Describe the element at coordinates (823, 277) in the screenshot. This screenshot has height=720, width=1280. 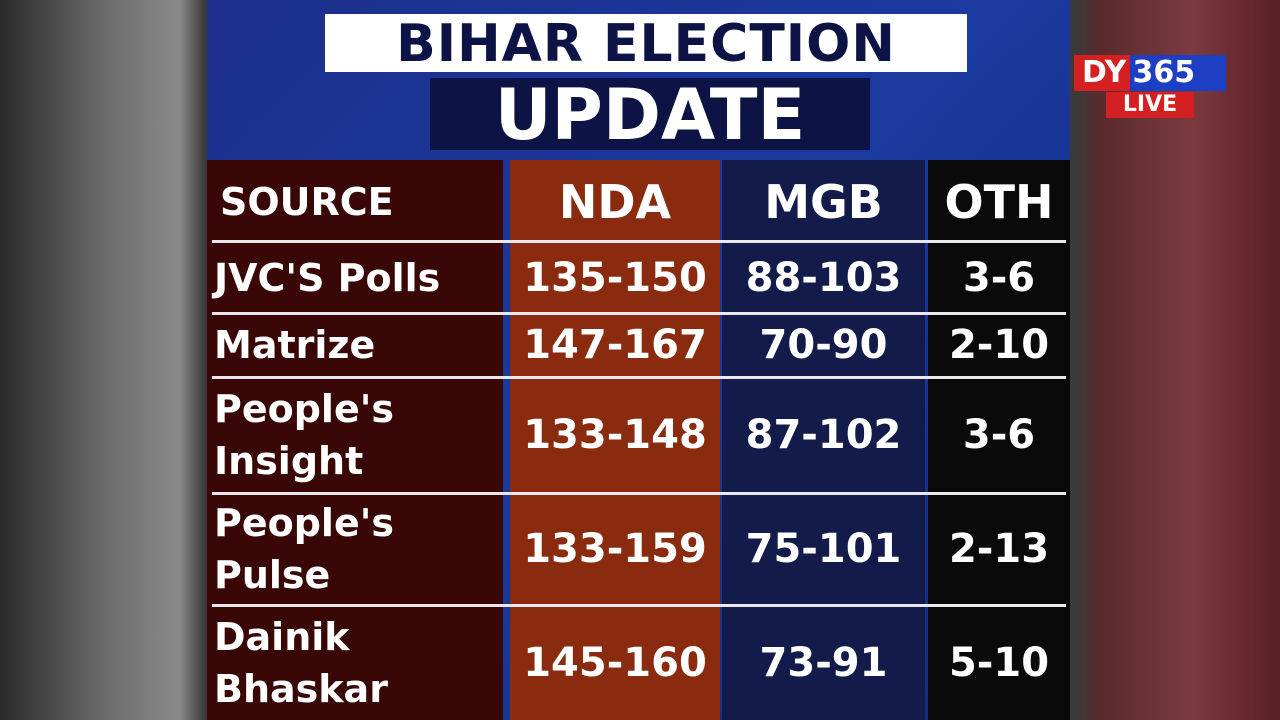
I see `row-mgb: 88-103` at that location.